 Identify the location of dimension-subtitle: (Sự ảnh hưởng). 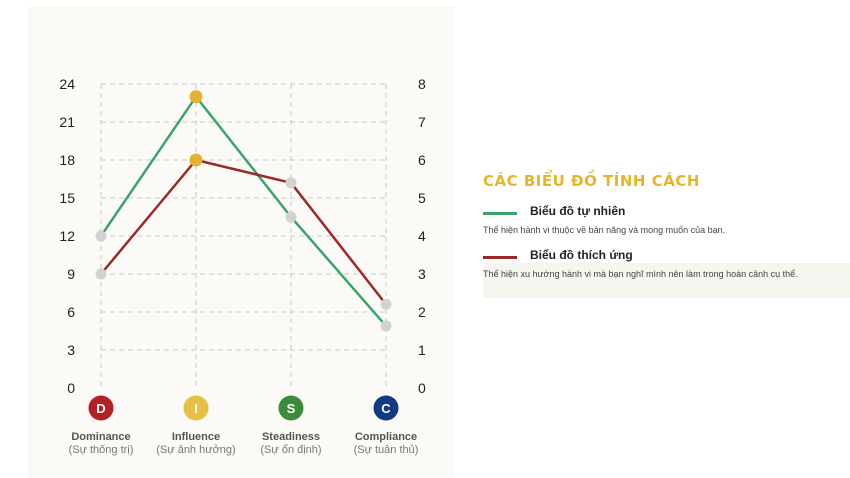
(195, 450).